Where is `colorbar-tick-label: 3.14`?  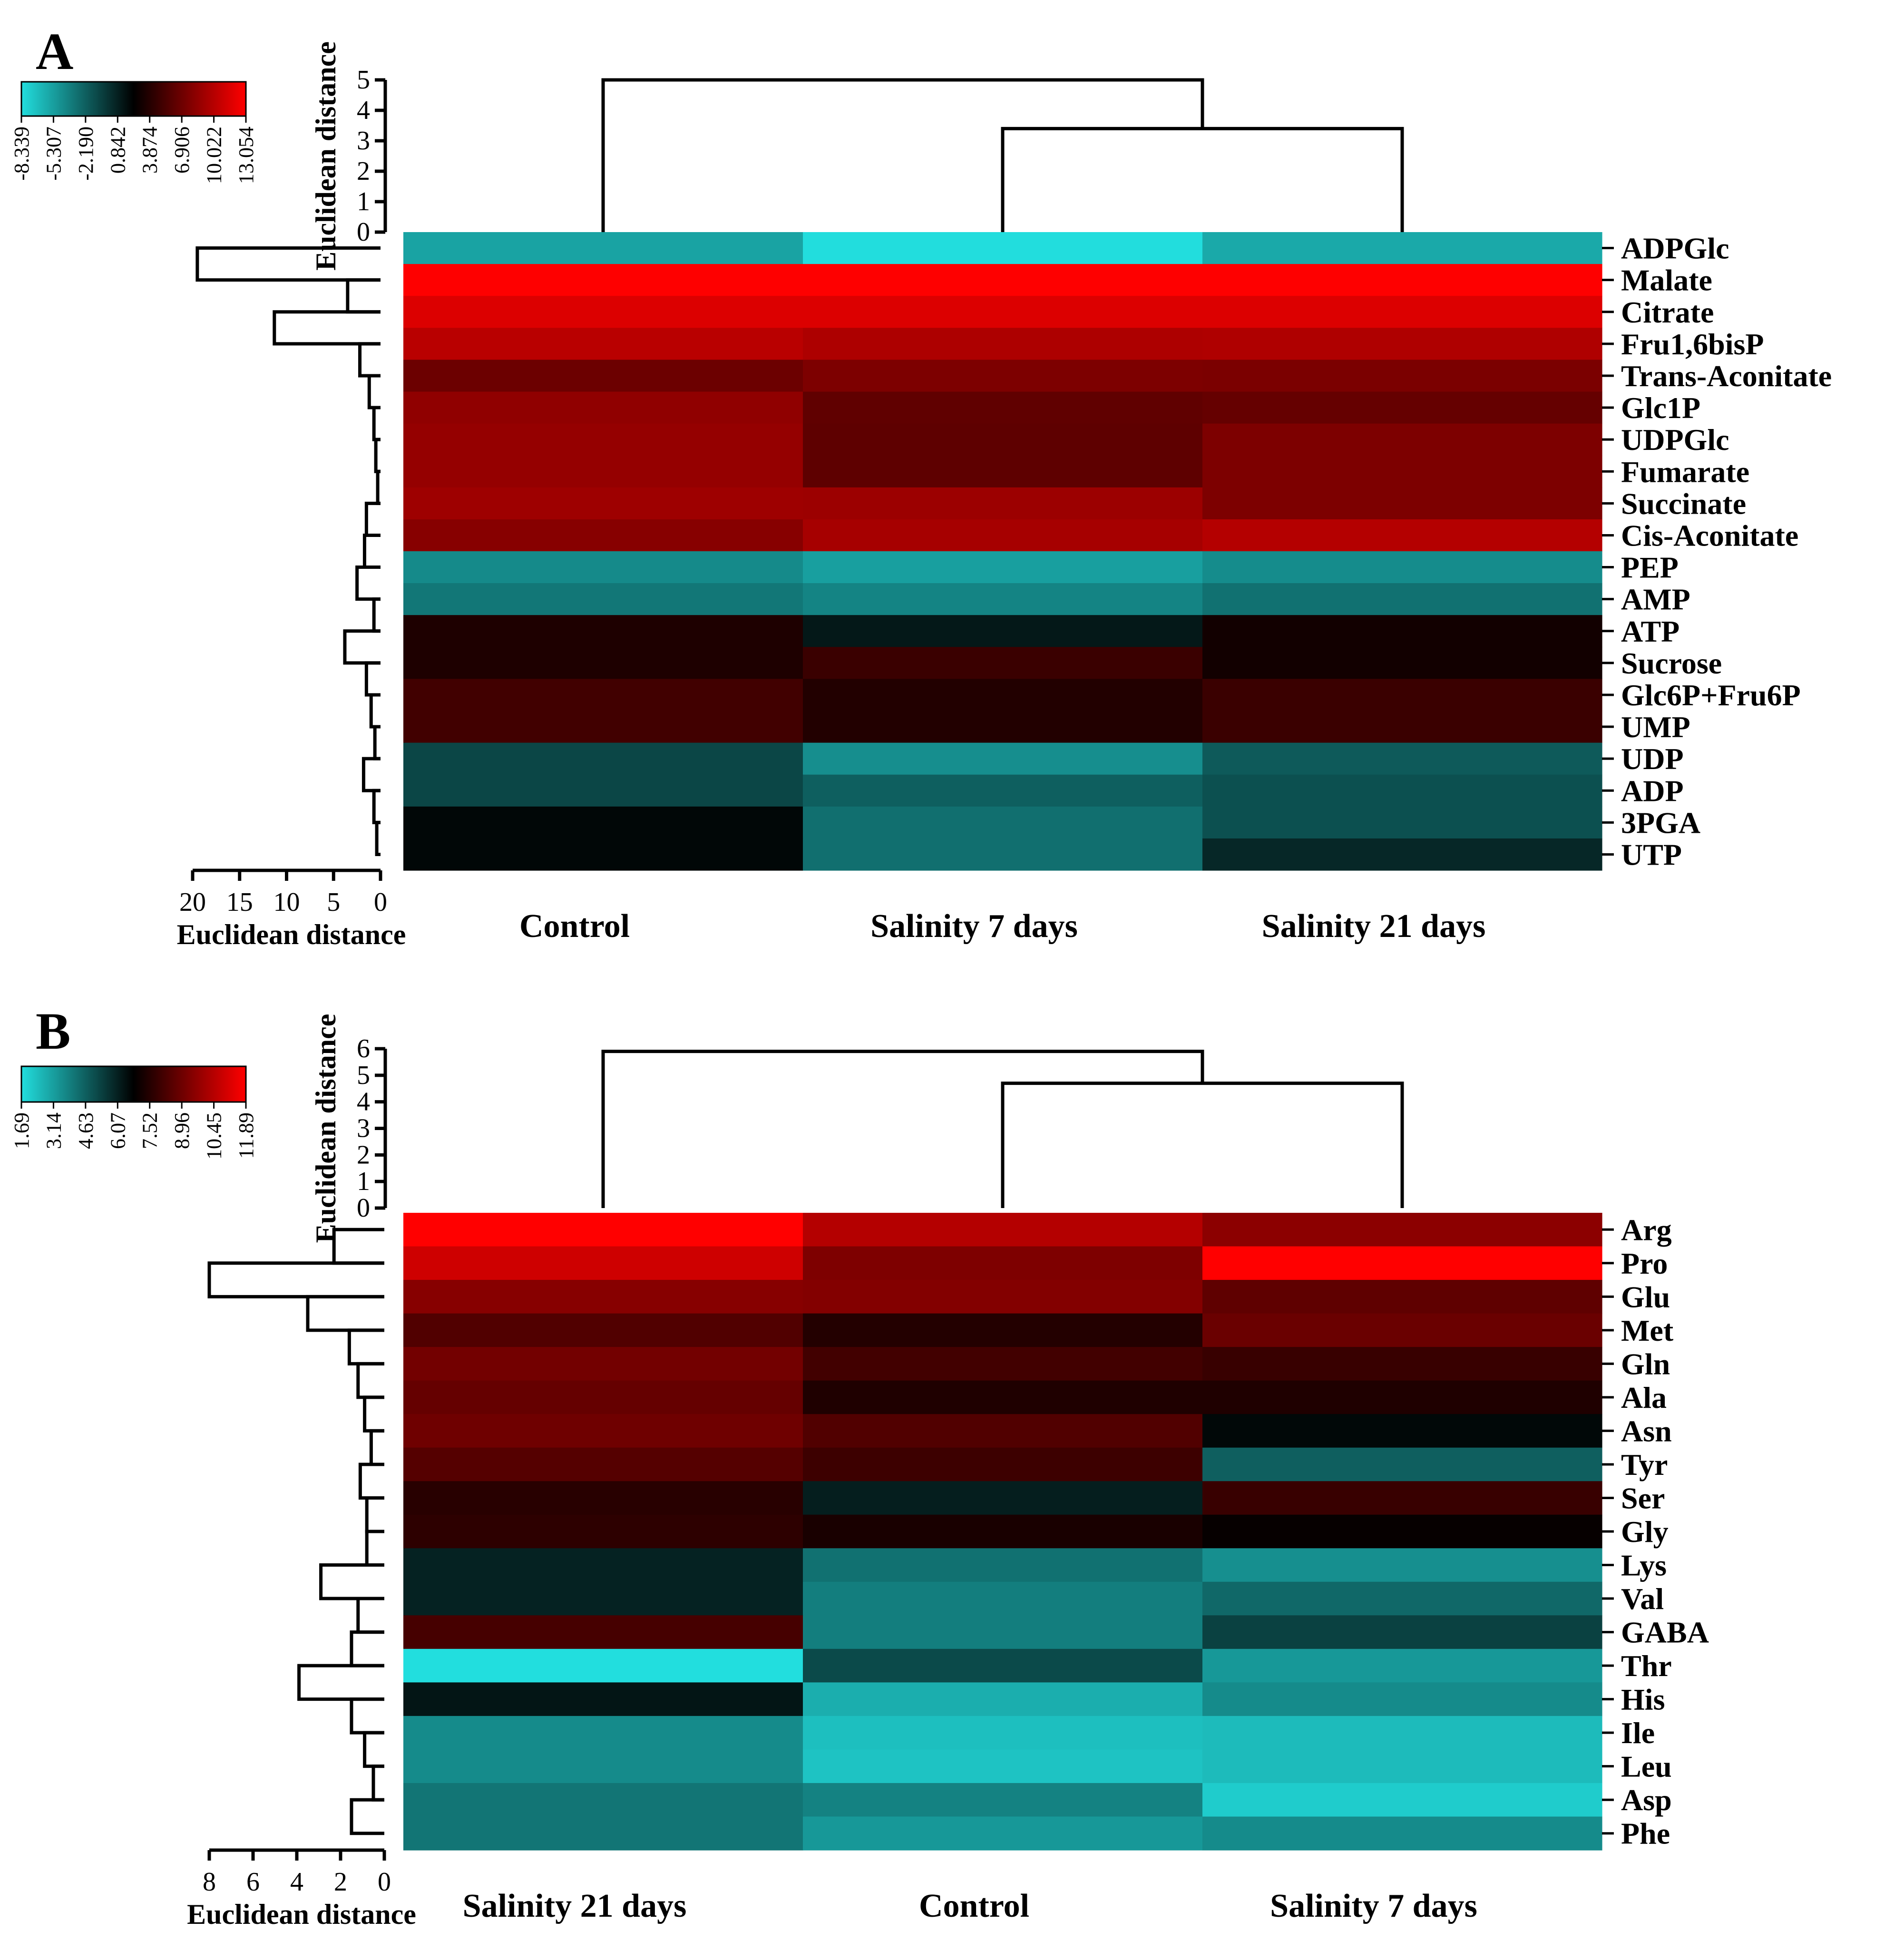
colorbar-tick-label: 3.14 is located at coordinates (53, 1130).